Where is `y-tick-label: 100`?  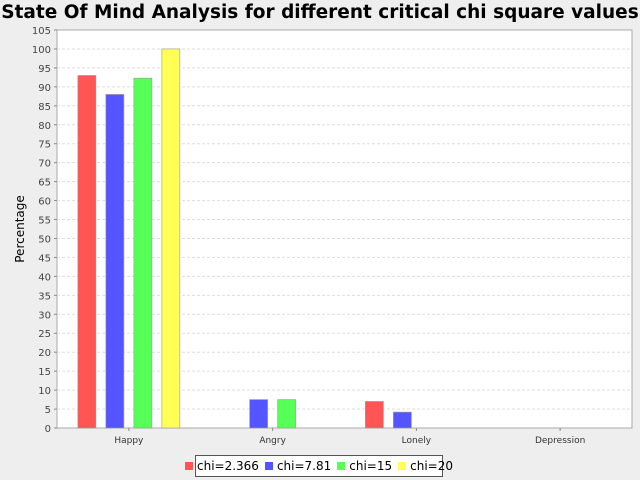 y-tick-label: 100 is located at coordinates (41, 50).